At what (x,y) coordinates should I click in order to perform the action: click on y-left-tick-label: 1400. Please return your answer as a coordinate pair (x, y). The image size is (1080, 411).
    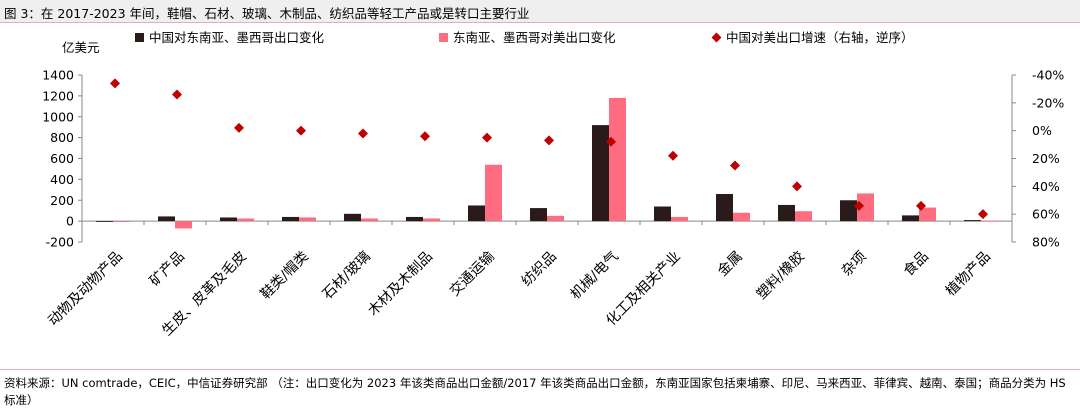
    Looking at the image, I should click on (58, 75).